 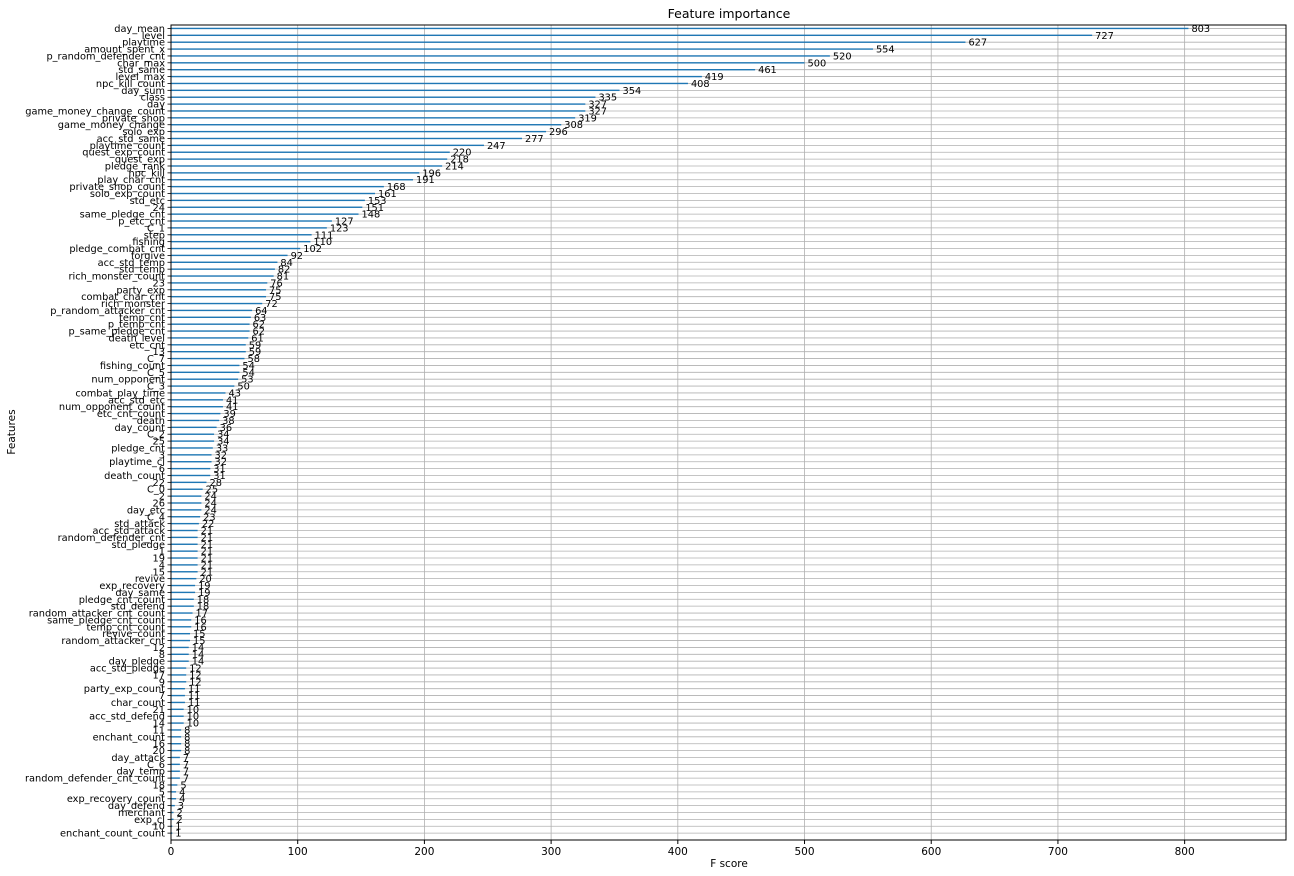 I want to click on y-tick-label: std_defend, so click(x=138, y=607).